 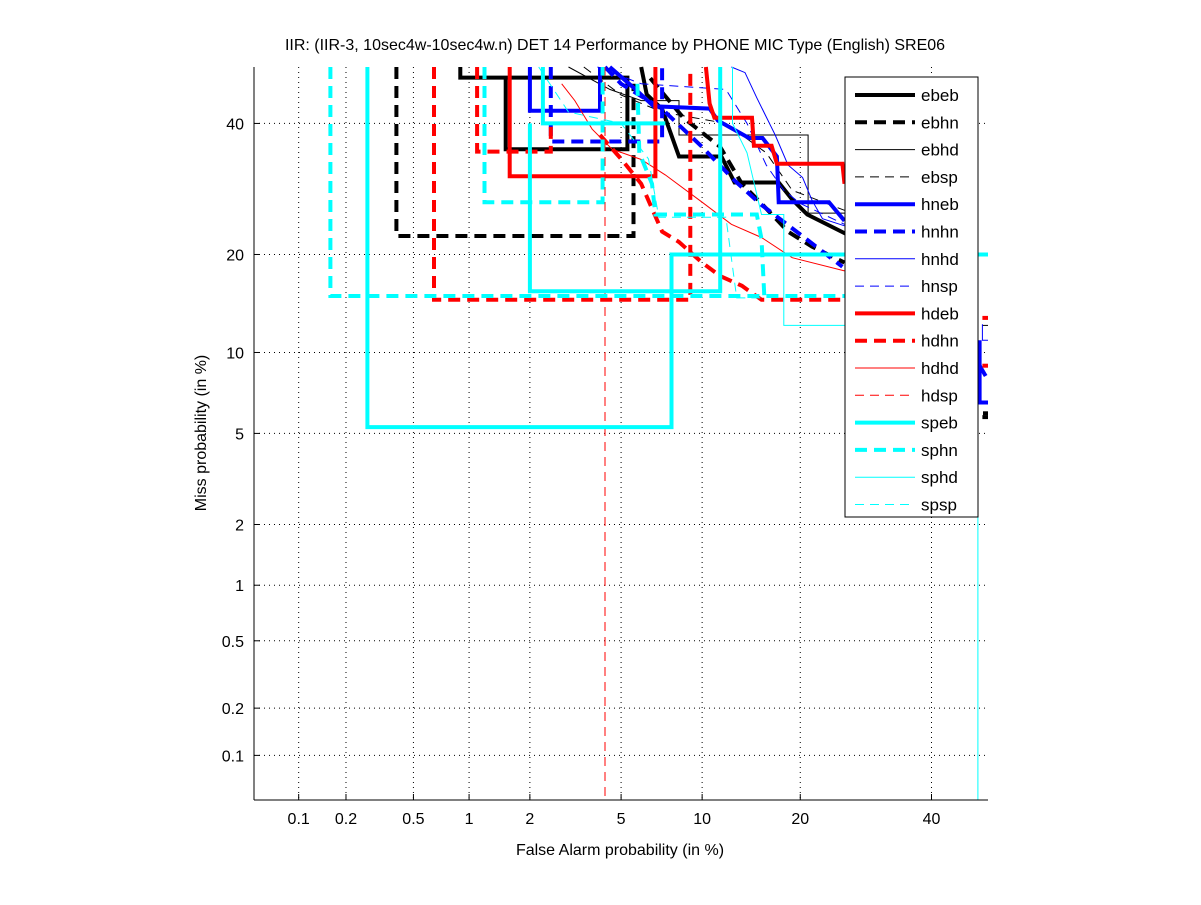 What do you see at coordinates (939, 477) in the screenshot?
I see `legend-label: sphd` at bounding box center [939, 477].